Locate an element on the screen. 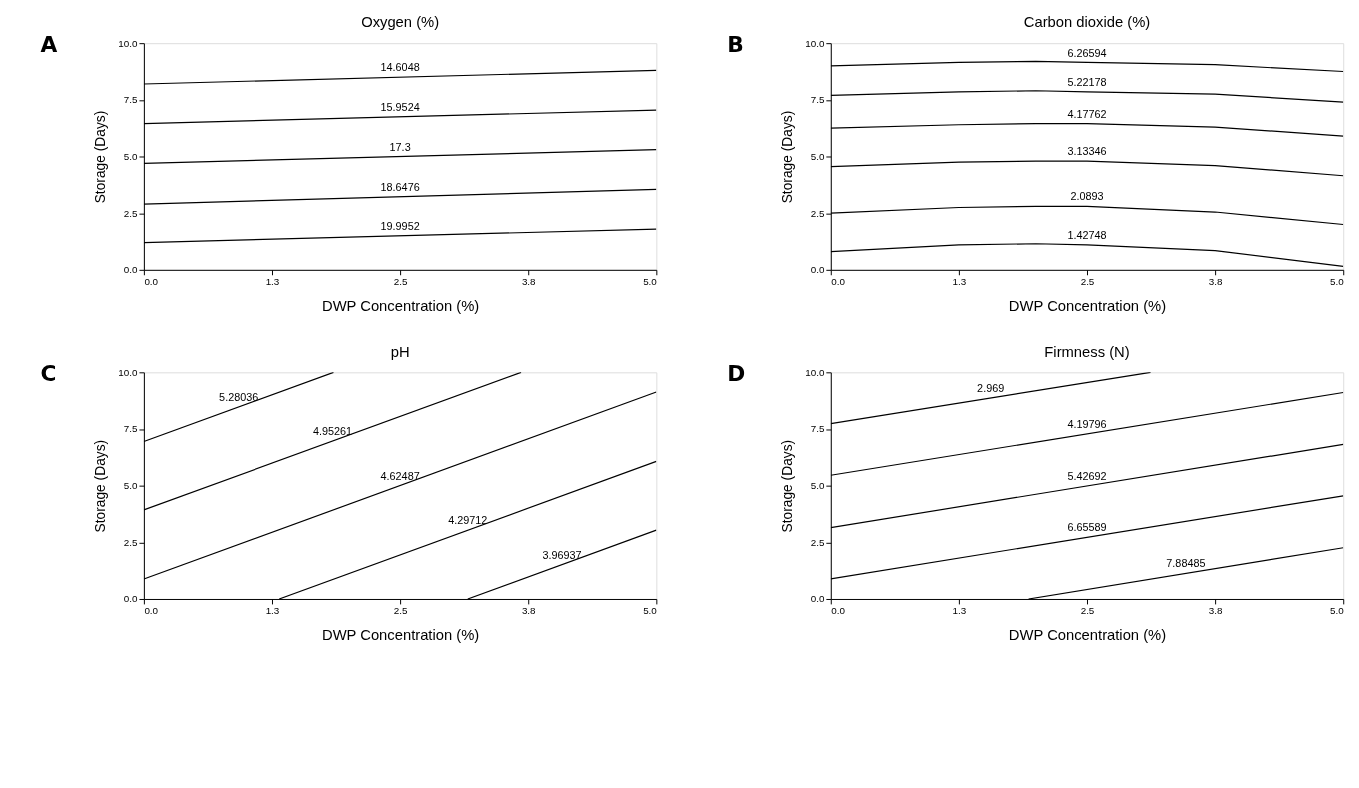  series-label: 4.19796 is located at coordinates (1087, 423).